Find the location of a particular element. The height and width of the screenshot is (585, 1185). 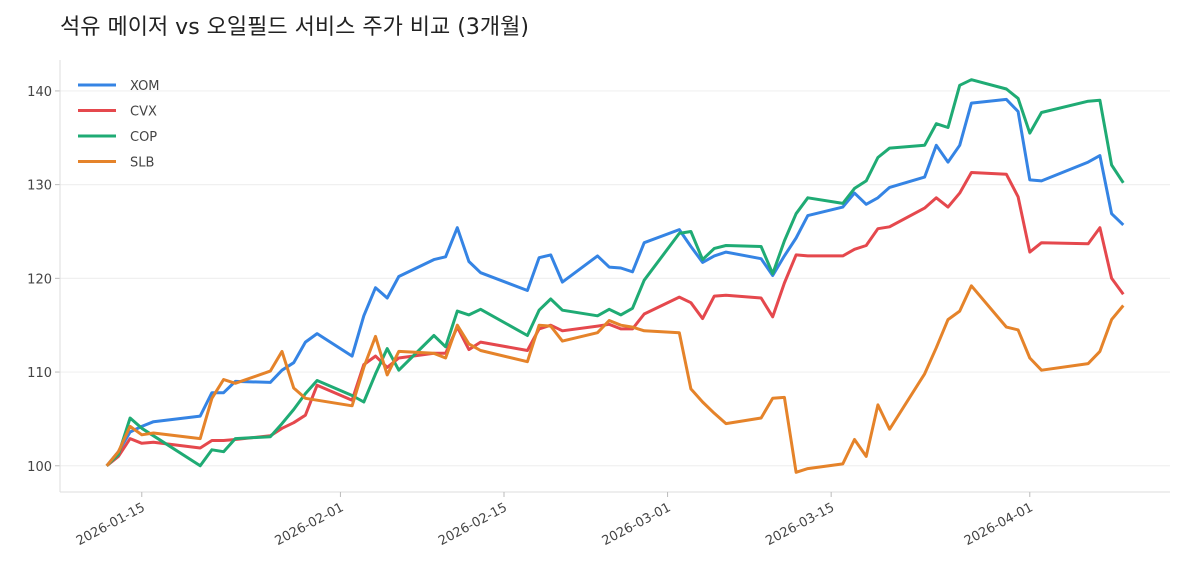

y-tick-label: 140 is located at coordinates (39, 92).